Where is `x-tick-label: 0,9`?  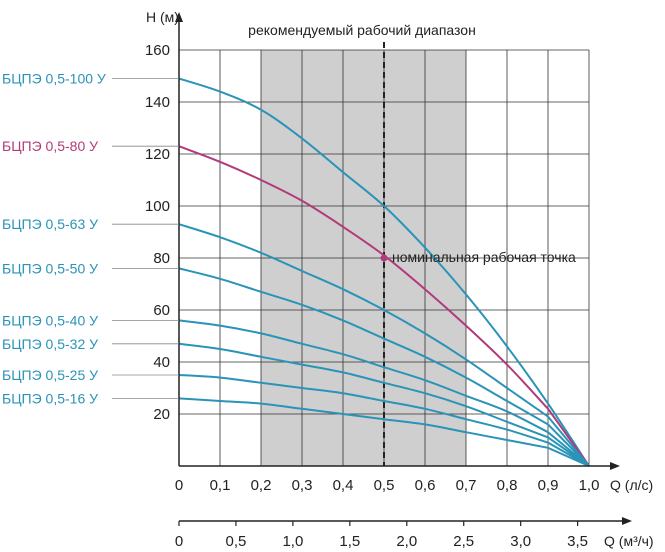
x-tick-label: 0,9 is located at coordinates (548, 485).